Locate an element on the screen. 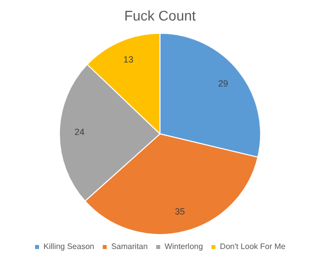  legend-label: Samaritan is located at coordinates (129, 247).